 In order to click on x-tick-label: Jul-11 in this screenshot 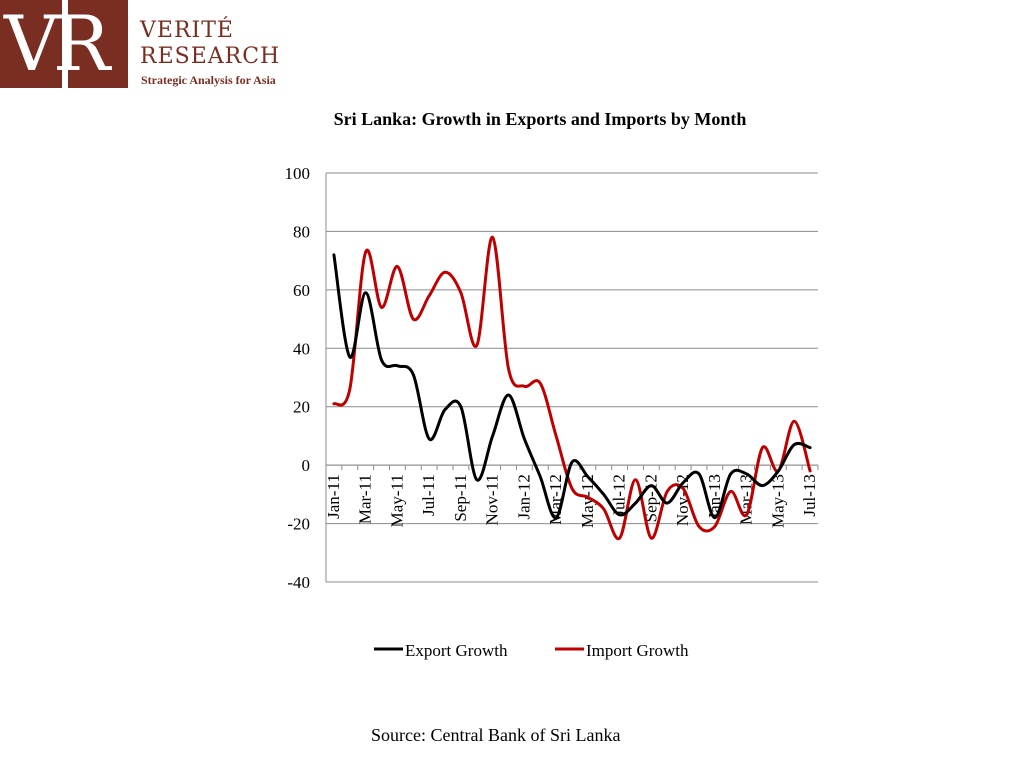, I will do `click(428, 495)`.